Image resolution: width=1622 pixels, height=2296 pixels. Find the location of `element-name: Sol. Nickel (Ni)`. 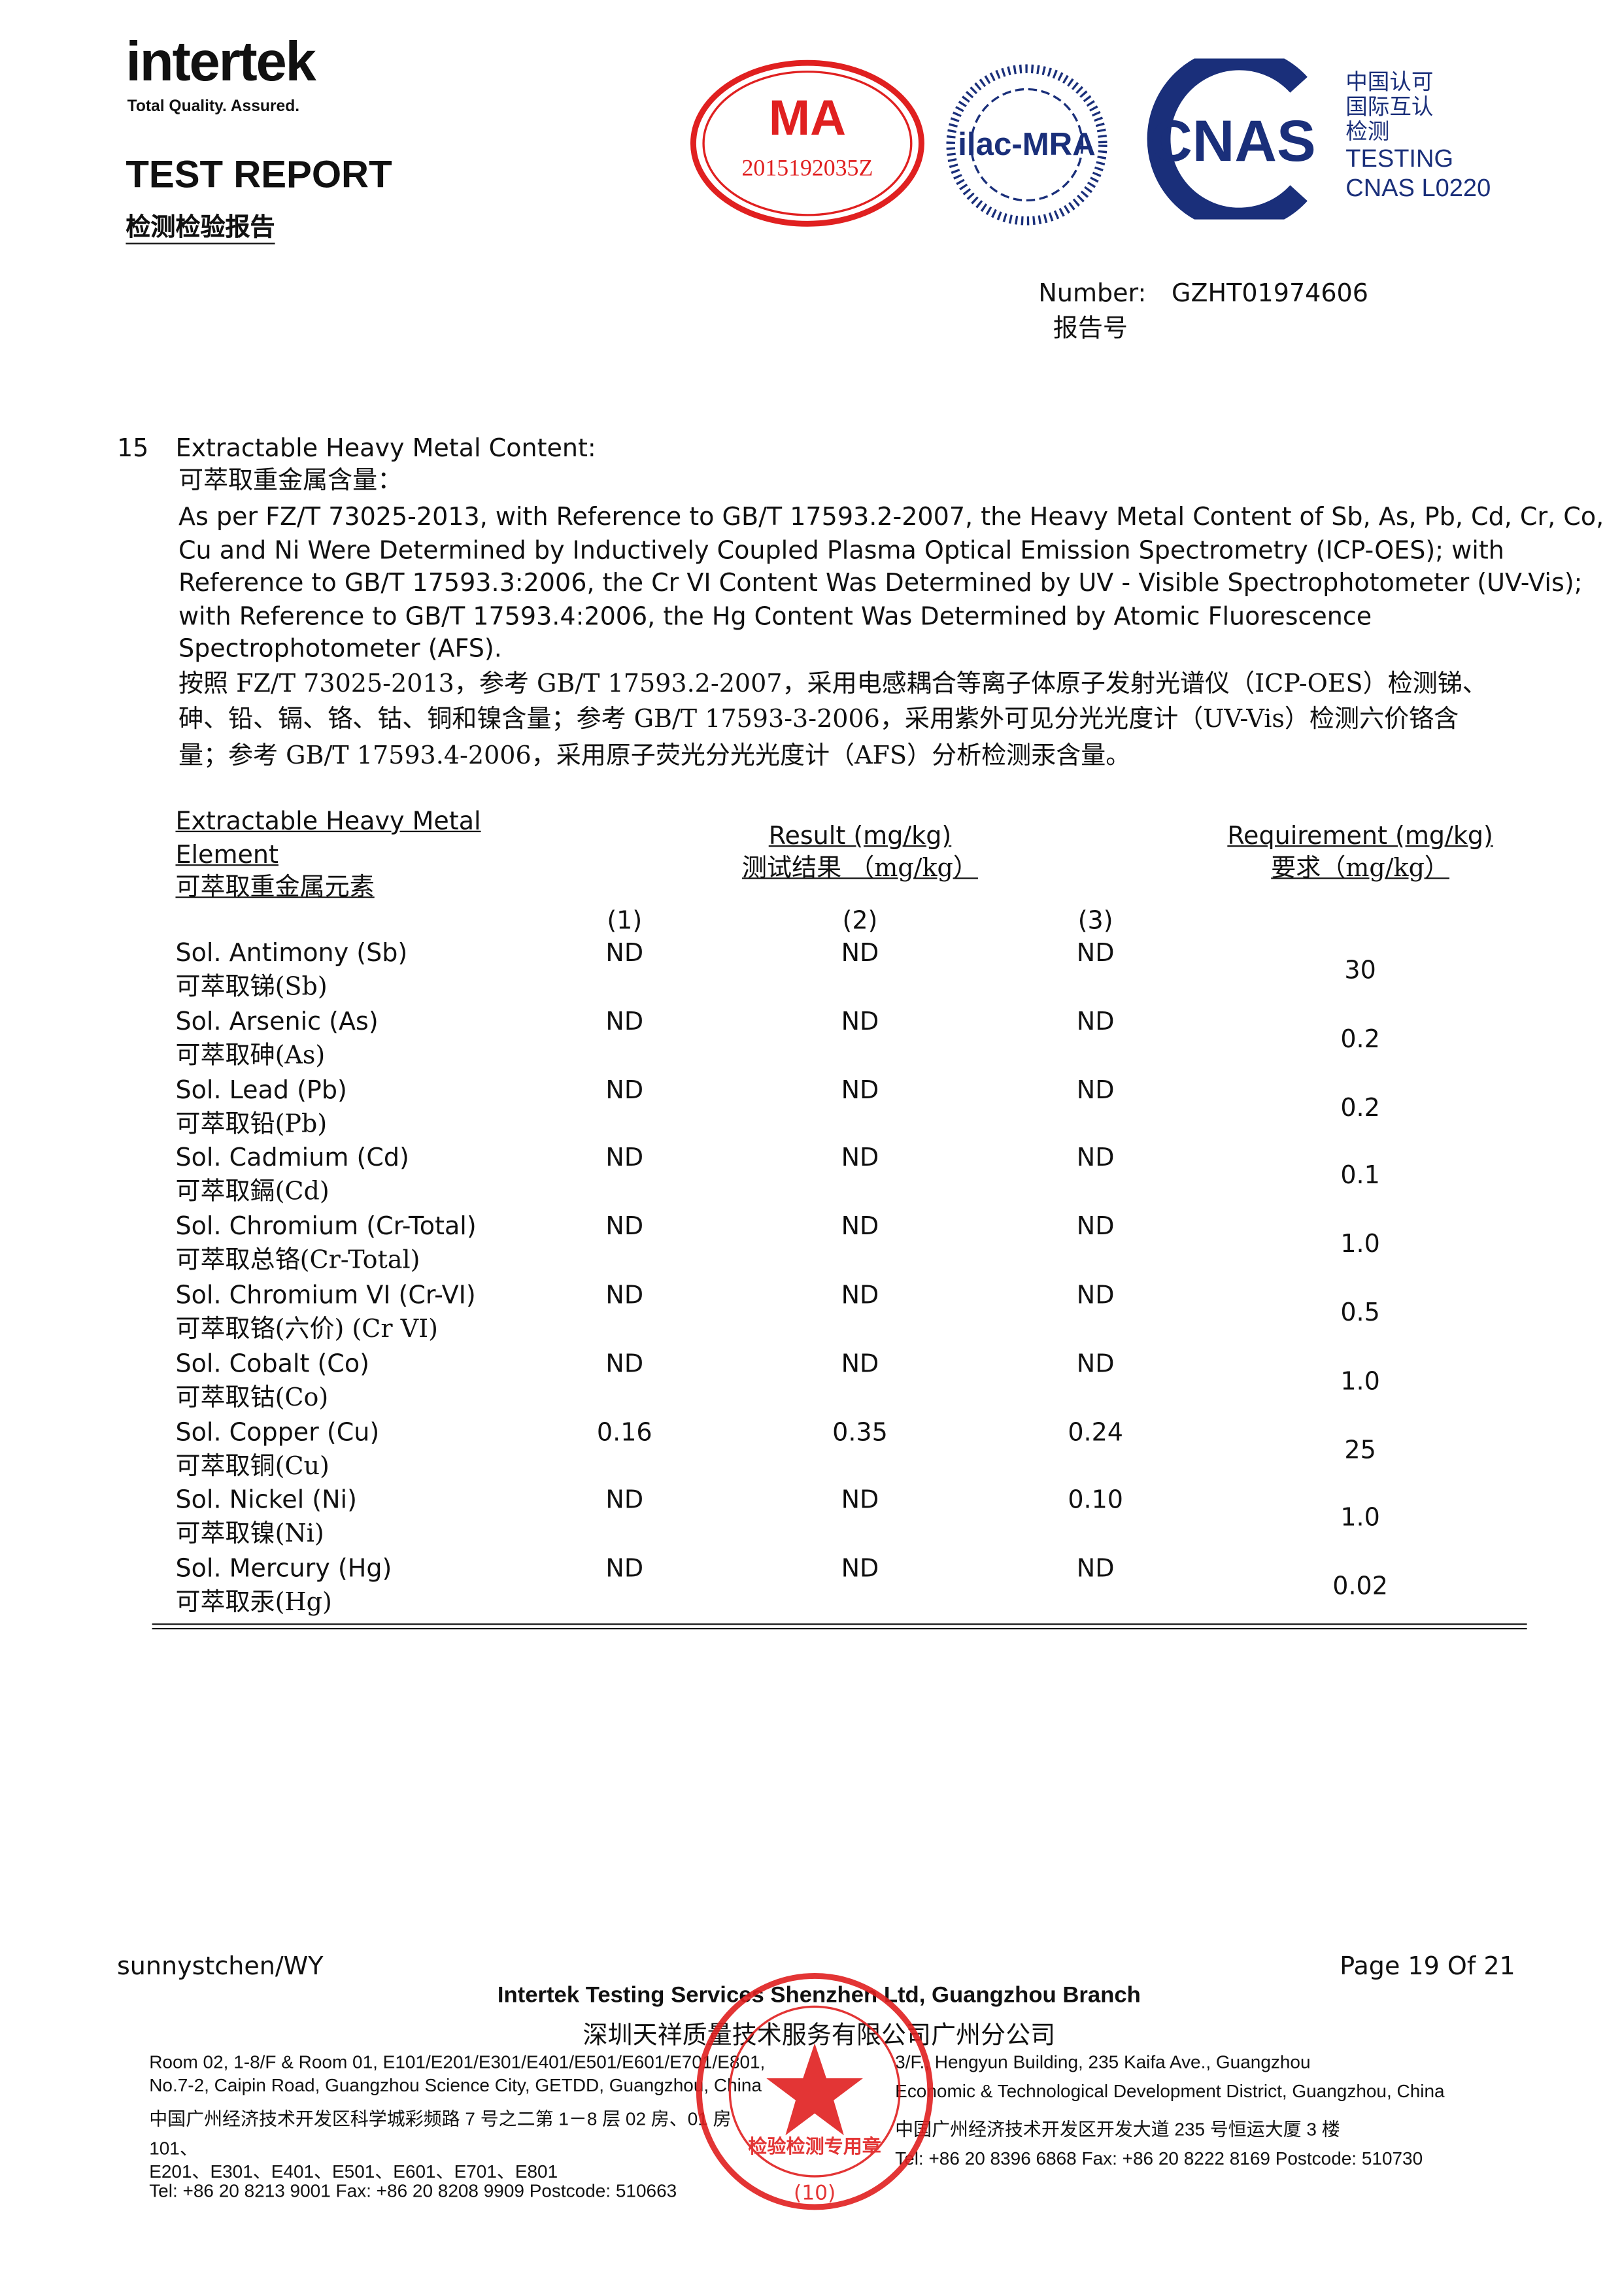

element-name: Sol. Nickel (Ni) is located at coordinates (266, 1501).